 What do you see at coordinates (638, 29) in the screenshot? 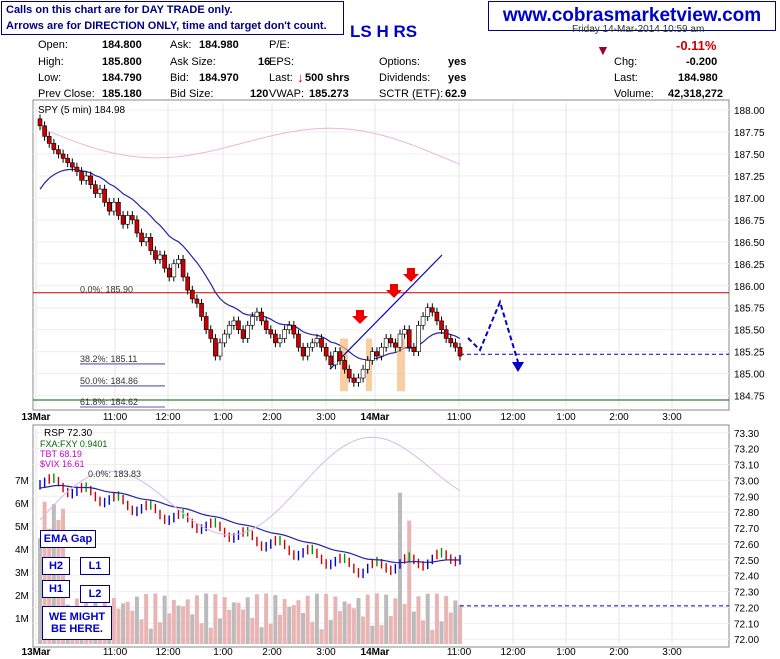
I see `date-text: Friday 14-Mar-2014 10:59 am` at bounding box center [638, 29].